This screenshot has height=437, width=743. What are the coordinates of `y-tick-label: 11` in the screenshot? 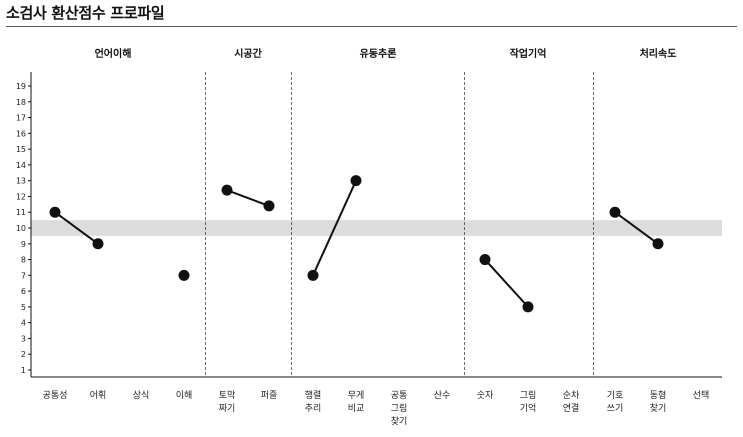 It's located at (21, 212).